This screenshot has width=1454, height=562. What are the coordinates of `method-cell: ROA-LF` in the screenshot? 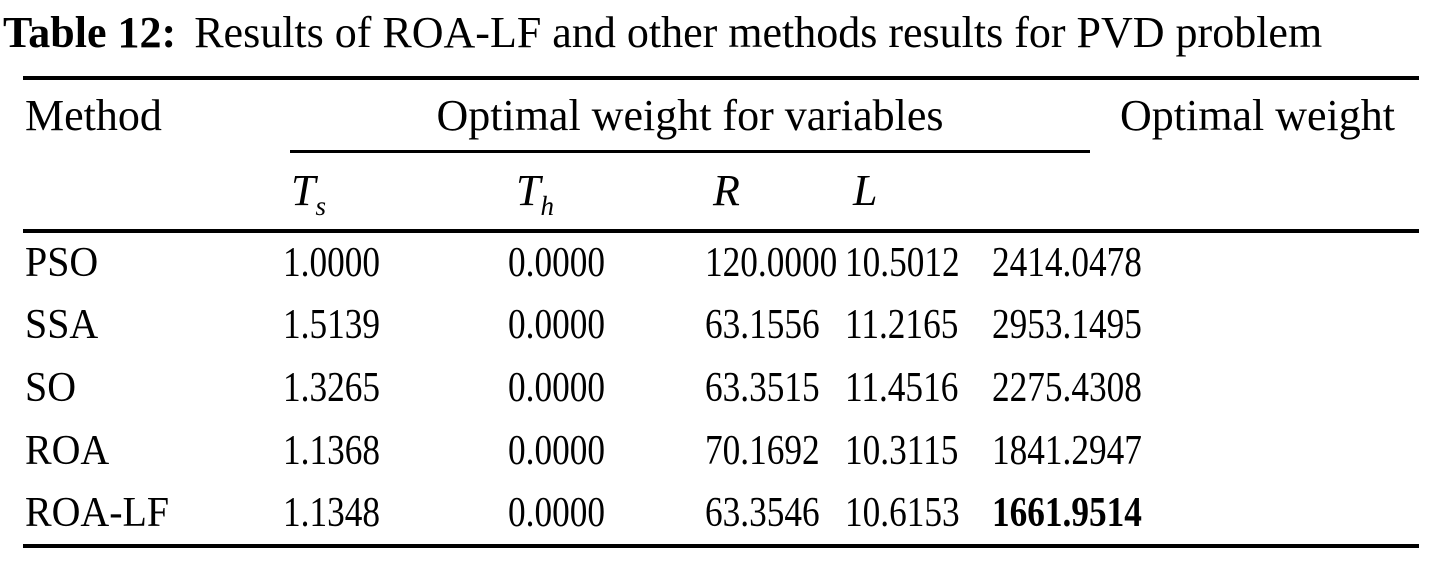 It's located at (97, 513).